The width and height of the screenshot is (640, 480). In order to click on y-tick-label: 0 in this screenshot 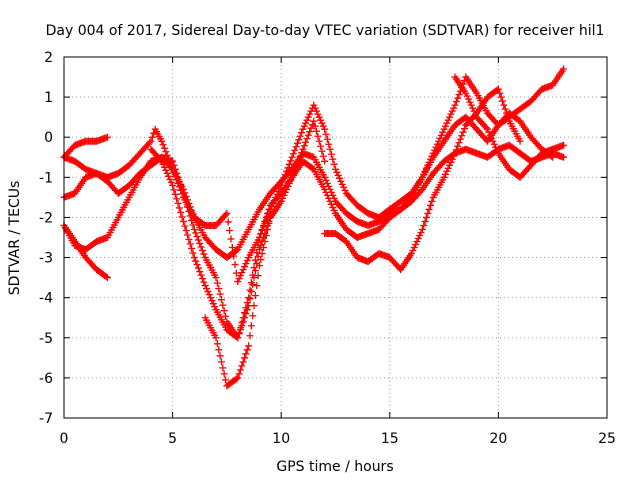, I will do `click(48, 138)`.